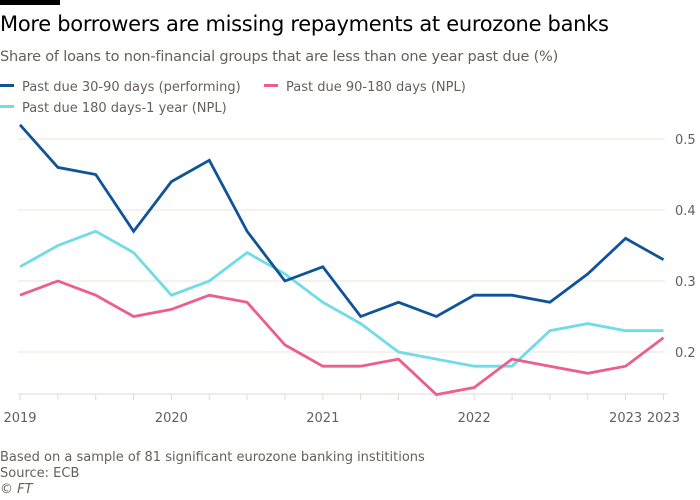  What do you see at coordinates (474, 418) in the screenshot?
I see `x-tick-label: 2022` at bounding box center [474, 418].